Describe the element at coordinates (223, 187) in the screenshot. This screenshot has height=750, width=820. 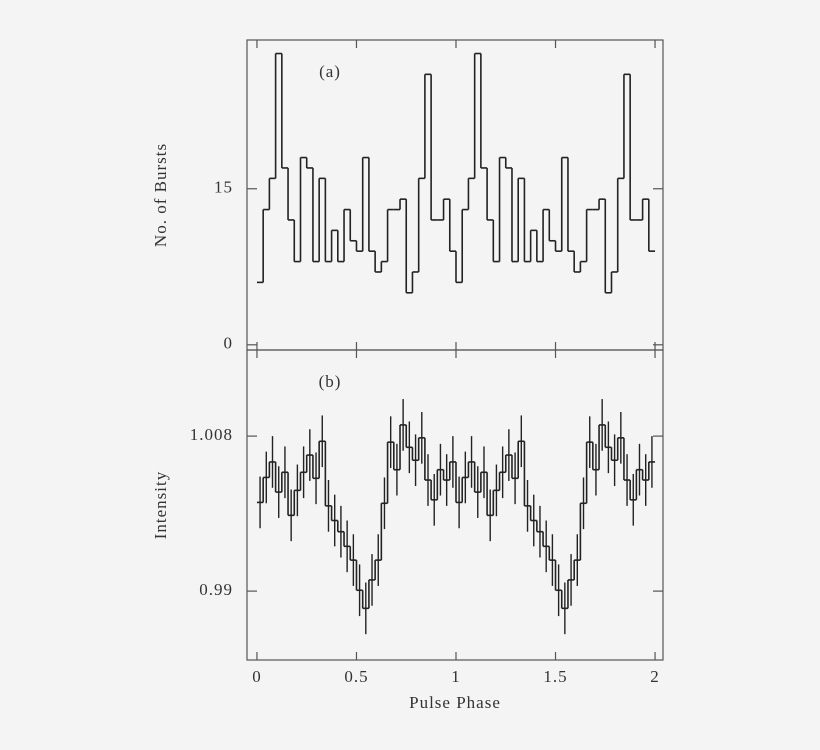
I see `y-tick-label: 15` at that location.